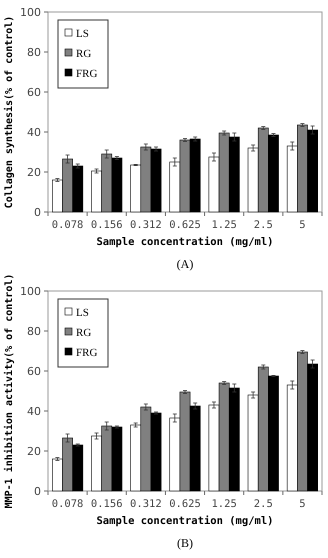 This screenshot has width=328, height=558. What do you see at coordinates (185, 264) in the screenshot?
I see `text: (A)` at bounding box center [185, 264].